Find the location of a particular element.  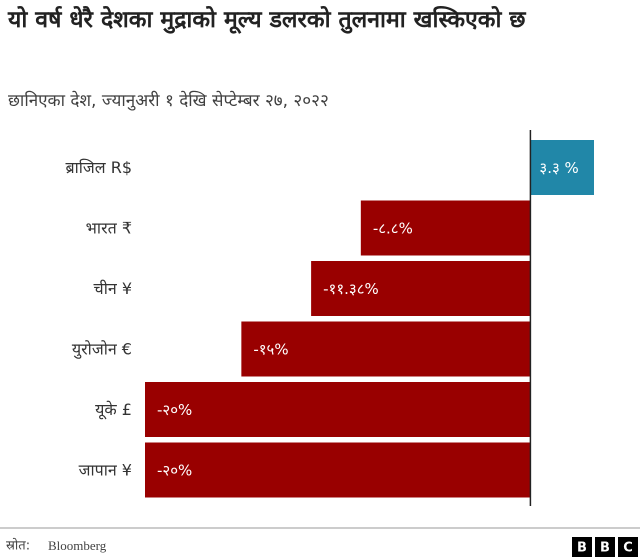

value-label: -१५% is located at coordinates (270, 350).